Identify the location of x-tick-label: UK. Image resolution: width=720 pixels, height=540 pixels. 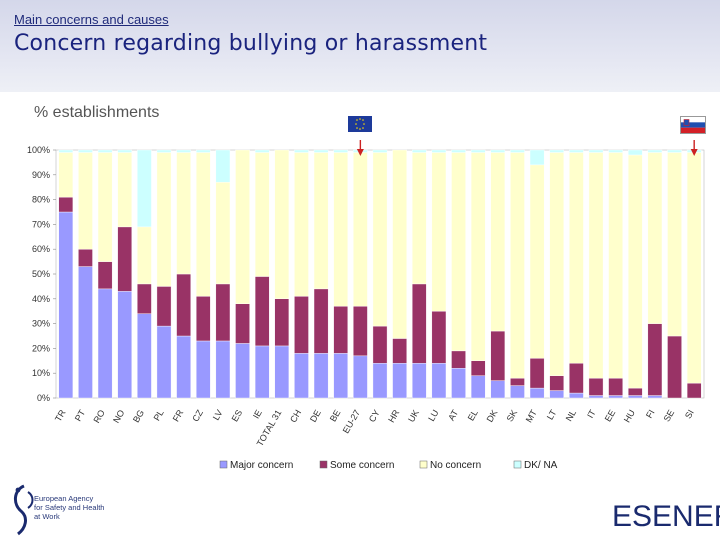
(413, 416).